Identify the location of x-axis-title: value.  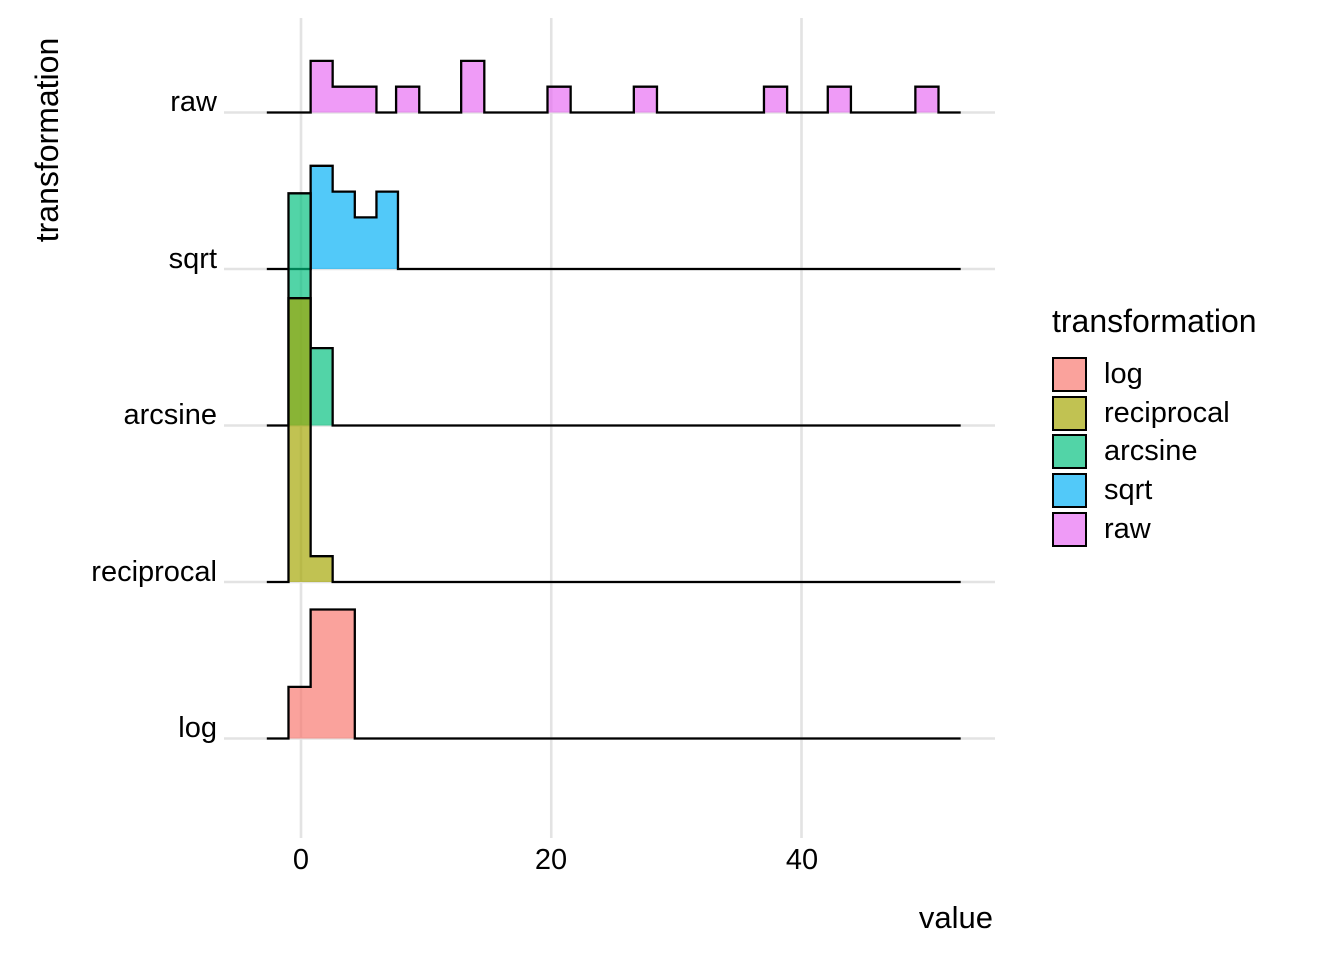
(955, 917).